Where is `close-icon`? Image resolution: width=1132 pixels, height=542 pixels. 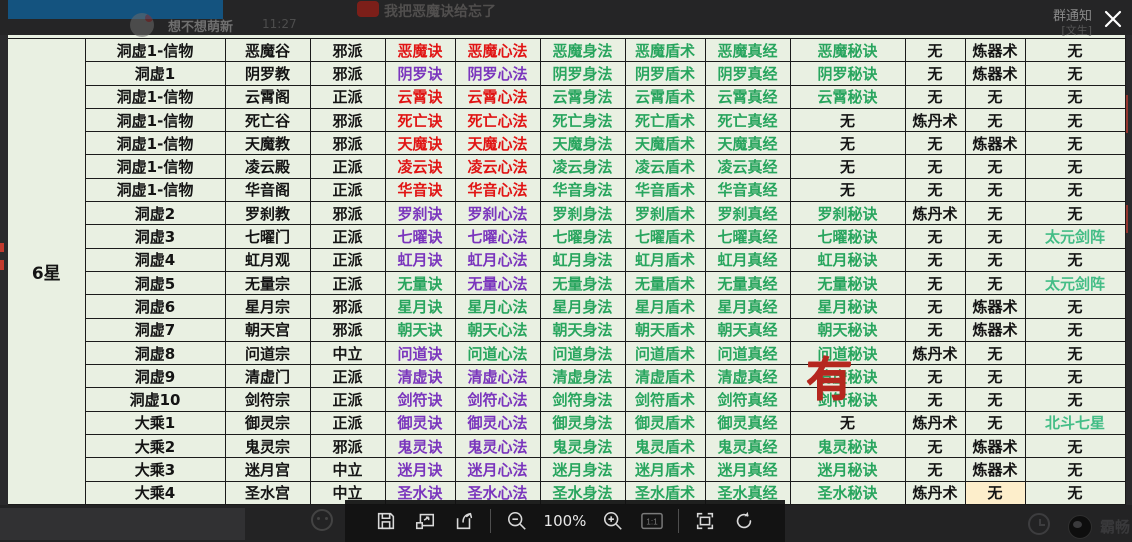 close-icon is located at coordinates (1113, 19).